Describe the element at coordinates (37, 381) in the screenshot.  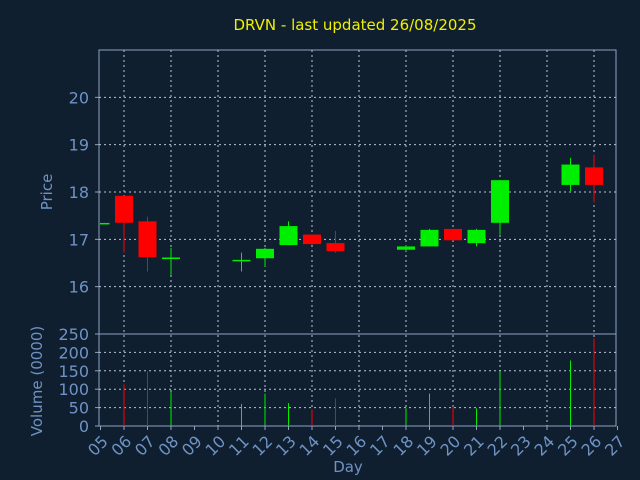
I see `volume-axis-title: Volume (0000)` at that location.